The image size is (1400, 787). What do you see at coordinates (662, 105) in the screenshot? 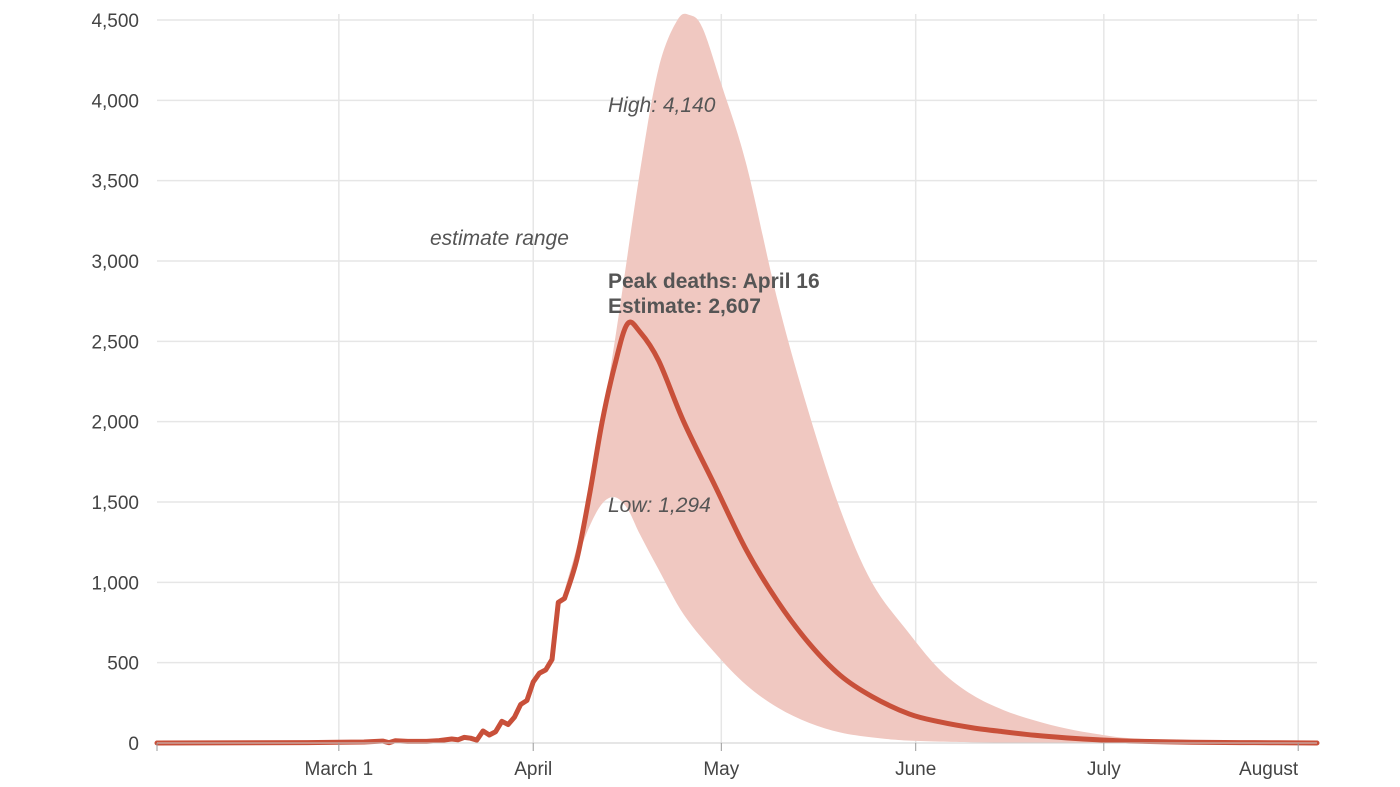
I see `high-estimate-label: High: 4,140` at bounding box center [662, 105].